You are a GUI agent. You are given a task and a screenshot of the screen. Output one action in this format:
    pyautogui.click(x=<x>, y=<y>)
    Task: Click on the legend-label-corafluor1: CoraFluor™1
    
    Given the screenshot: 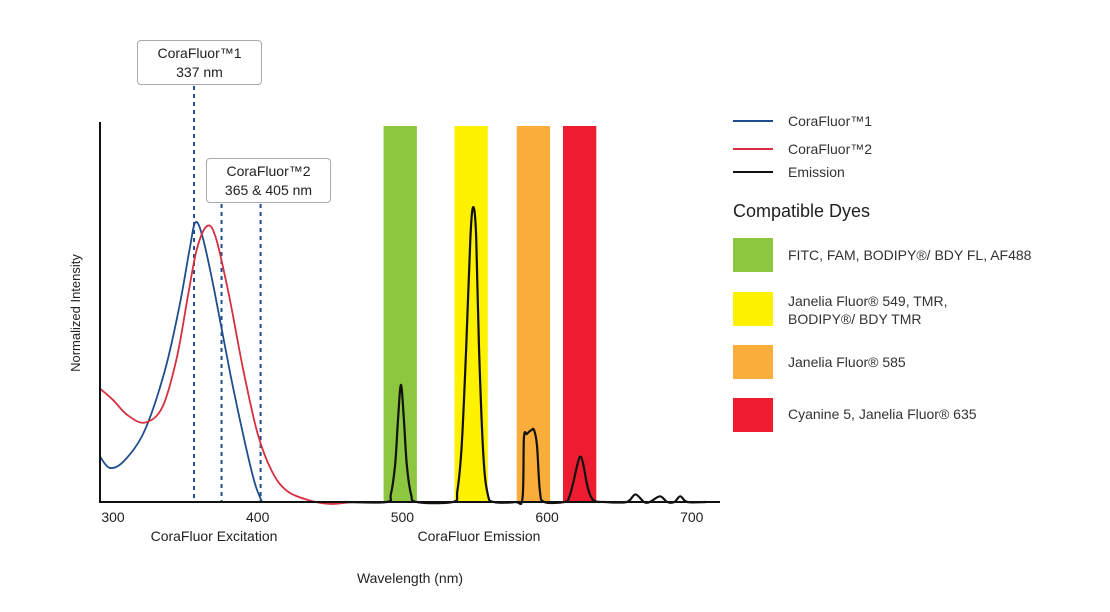 What is the action you would take?
    pyautogui.click(x=830, y=121)
    